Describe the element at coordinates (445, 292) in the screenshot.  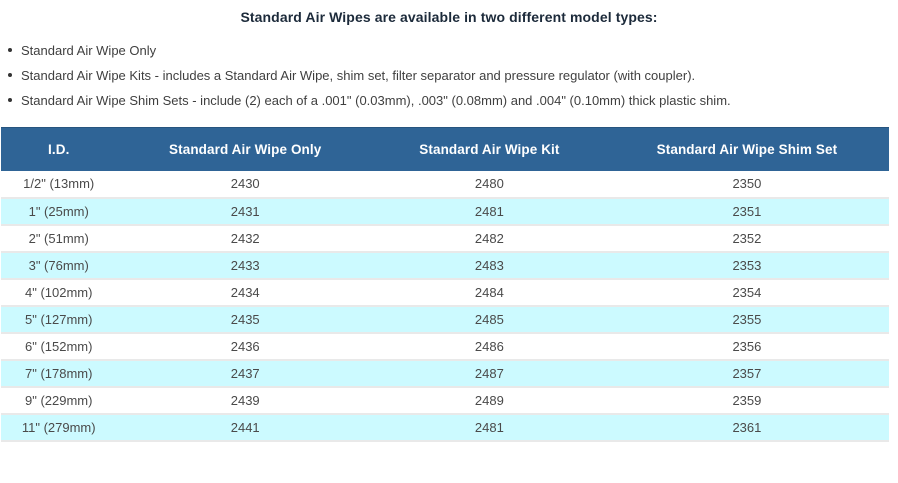
I see `table-row: 4" (102mm) 2434 2484 2354` at that location.